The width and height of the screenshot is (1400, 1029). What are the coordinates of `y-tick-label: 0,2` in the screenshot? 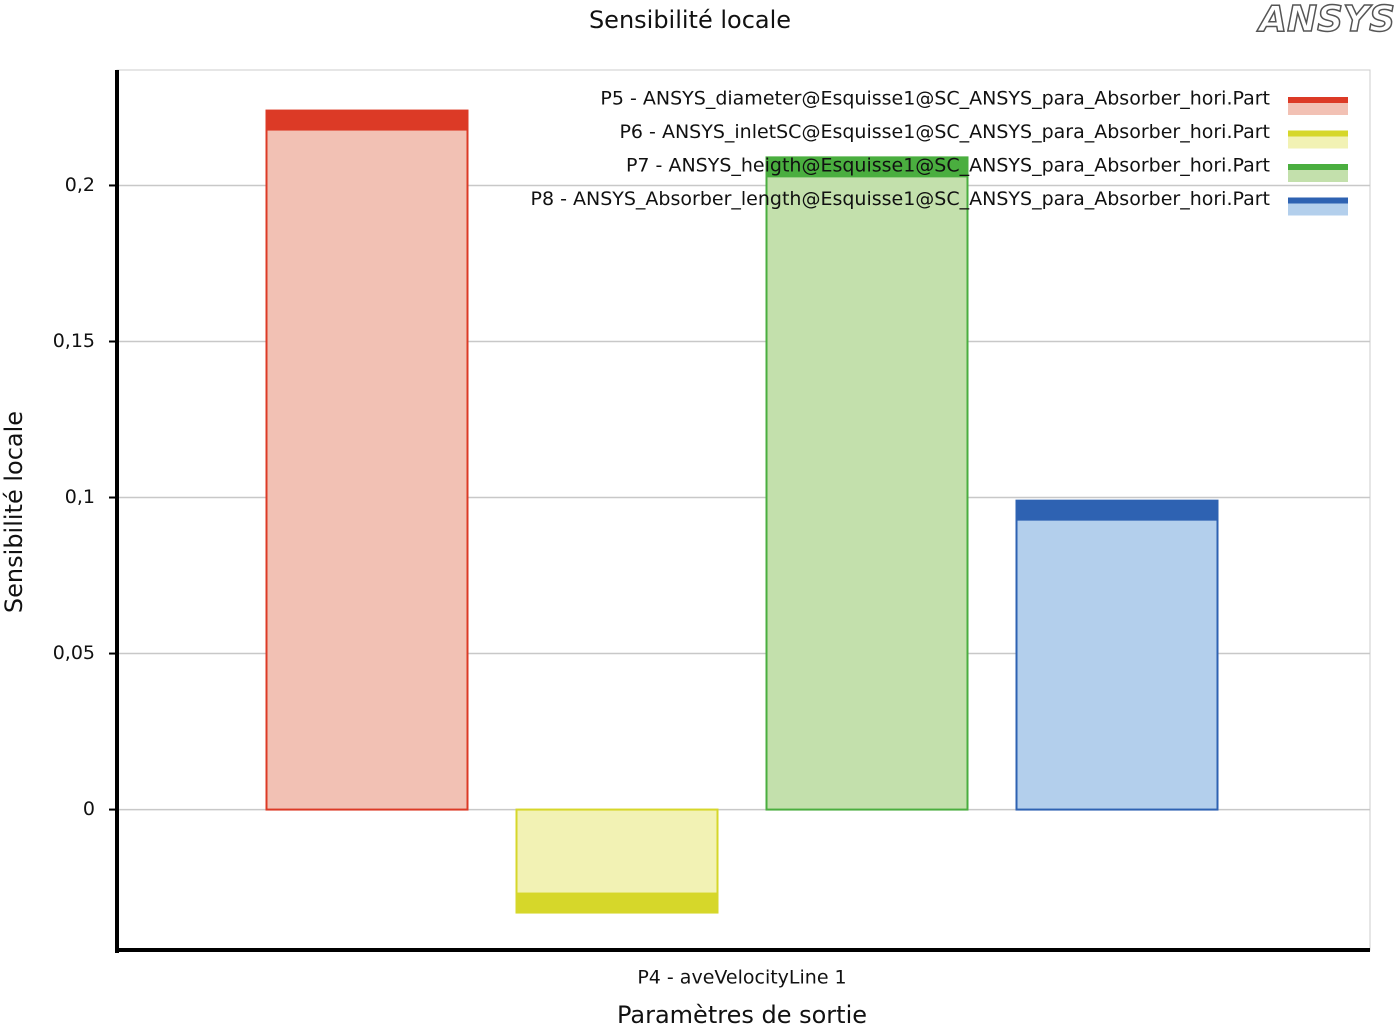 It's located at (80, 185).